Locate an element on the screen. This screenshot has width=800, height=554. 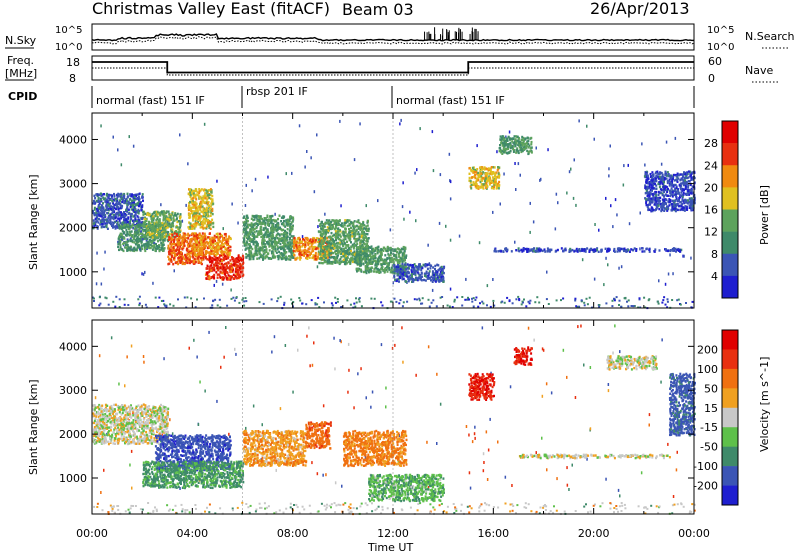
nsky-panel-frame is located at coordinates (393, 37).